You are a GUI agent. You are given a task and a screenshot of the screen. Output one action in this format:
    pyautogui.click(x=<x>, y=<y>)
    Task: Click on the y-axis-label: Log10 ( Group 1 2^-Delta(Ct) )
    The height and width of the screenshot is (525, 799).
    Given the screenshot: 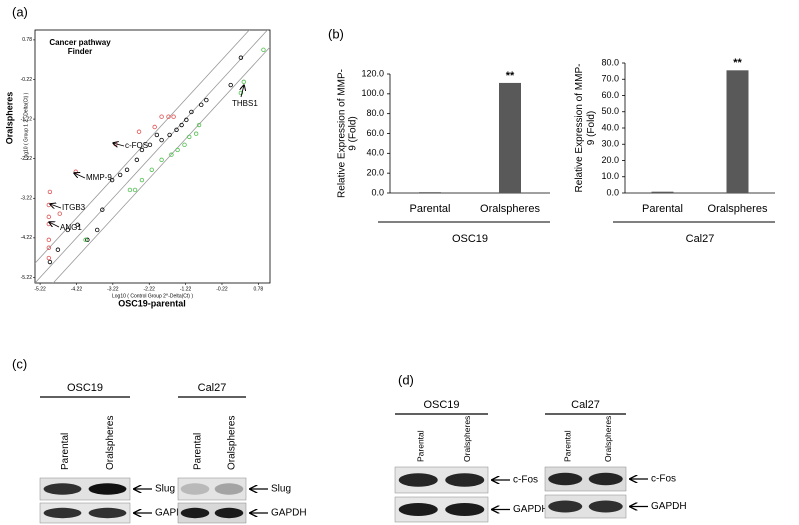 What is the action you would take?
    pyautogui.click(x=26, y=126)
    